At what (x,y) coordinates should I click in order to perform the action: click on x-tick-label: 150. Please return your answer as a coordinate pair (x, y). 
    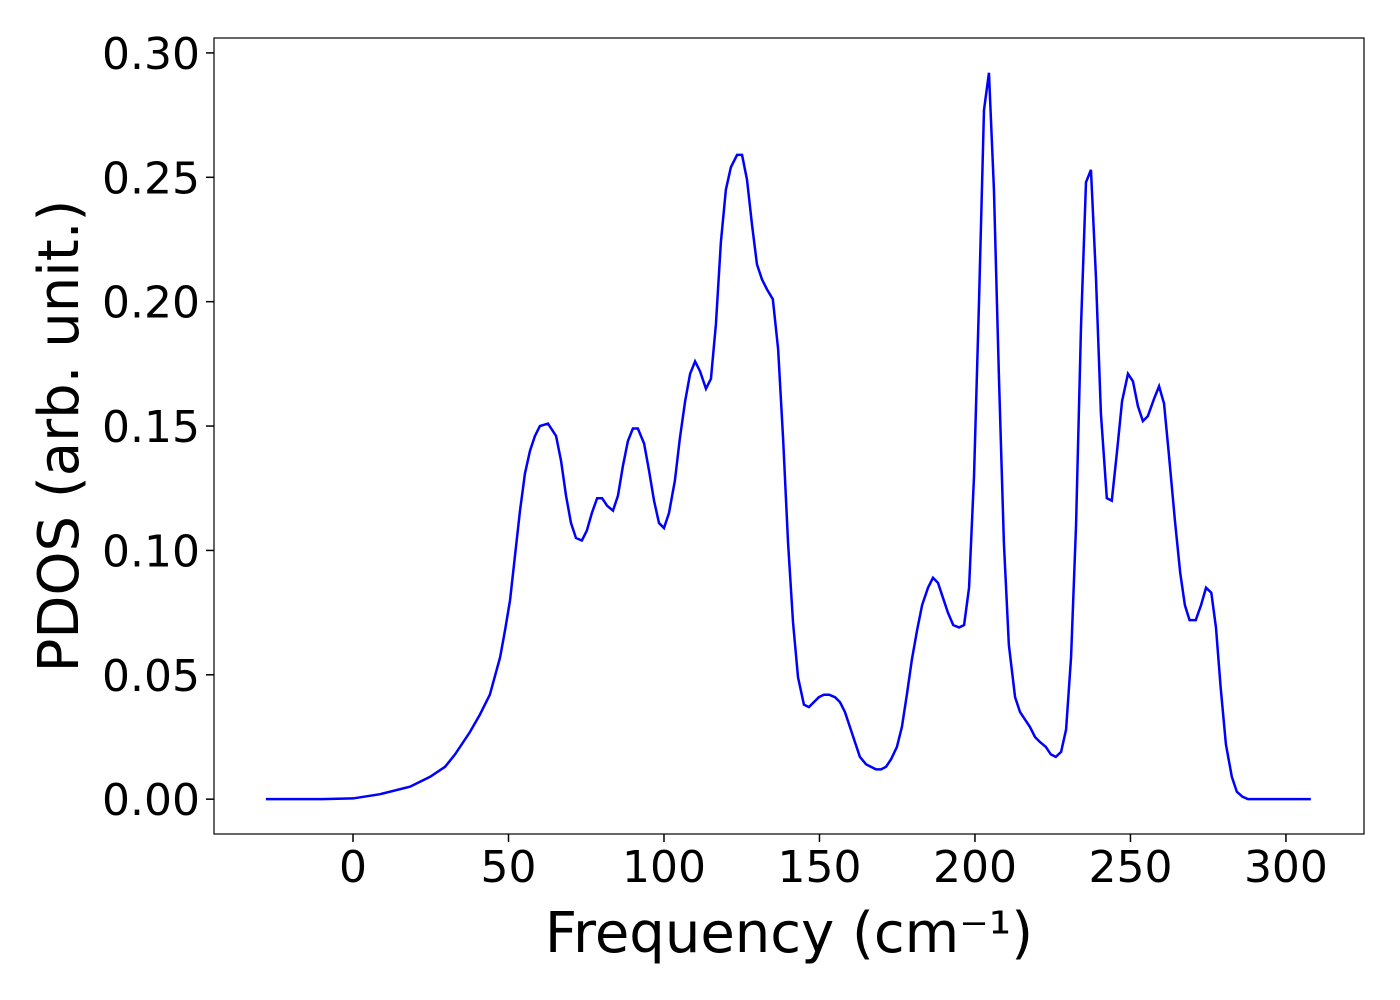
    Looking at the image, I should click on (819, 867).